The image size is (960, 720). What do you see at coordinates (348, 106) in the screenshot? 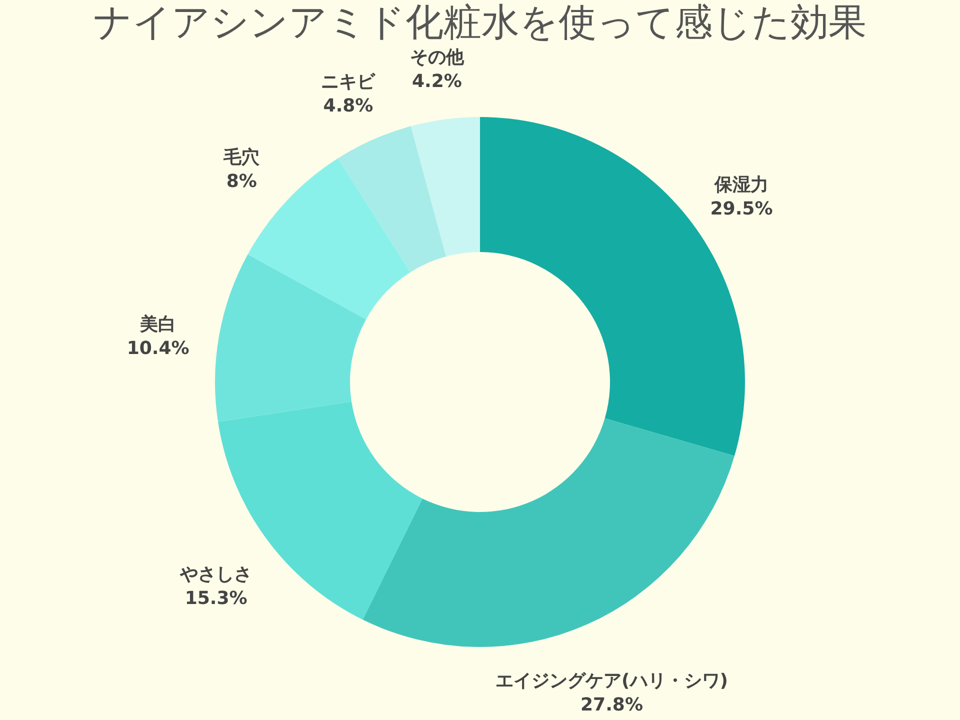
I see `data-label: 4.8%` at bounding box center [348, 106].